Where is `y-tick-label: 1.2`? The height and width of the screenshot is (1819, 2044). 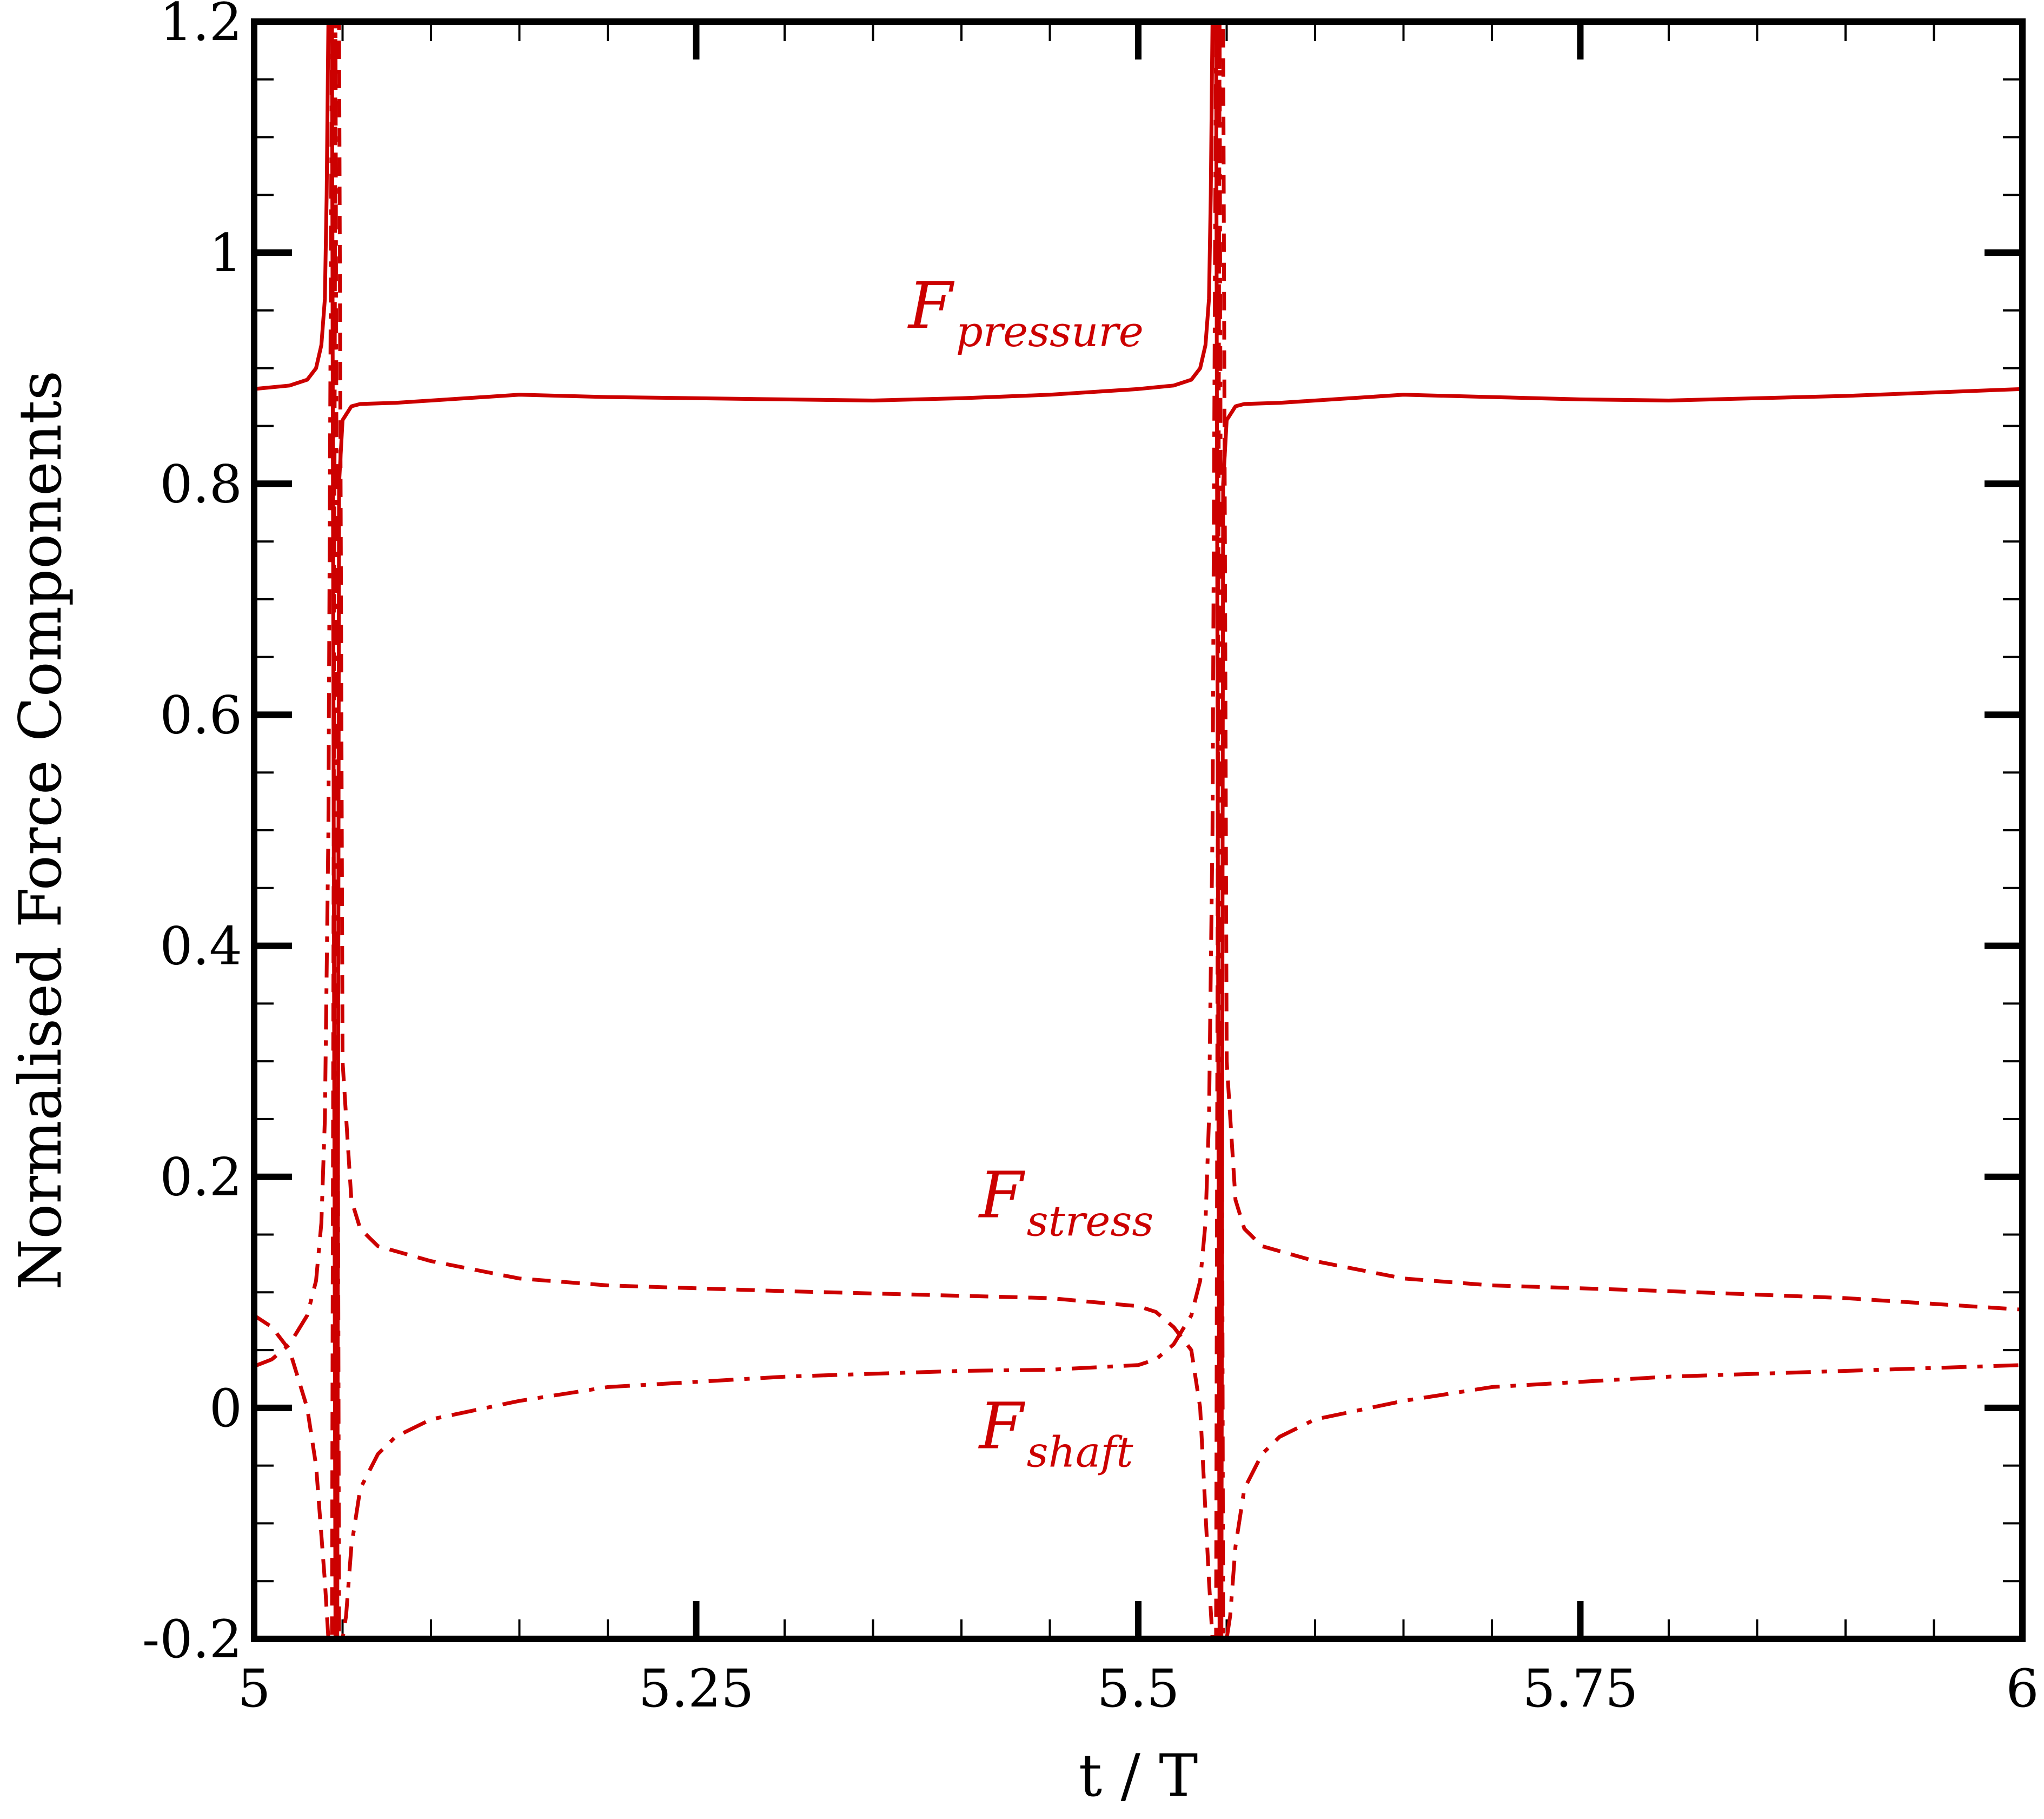 y-tick-label: 1.2 is located at coordinates (201, 26).